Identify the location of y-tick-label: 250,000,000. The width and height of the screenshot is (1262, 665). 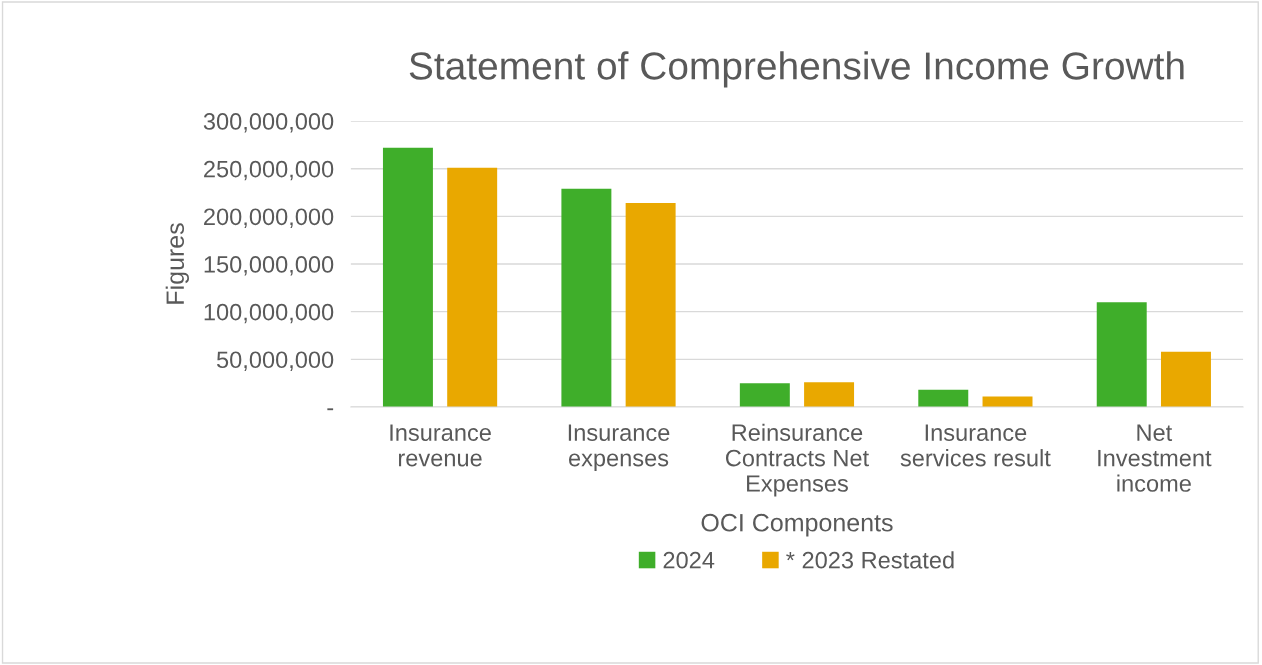
(269, 170).